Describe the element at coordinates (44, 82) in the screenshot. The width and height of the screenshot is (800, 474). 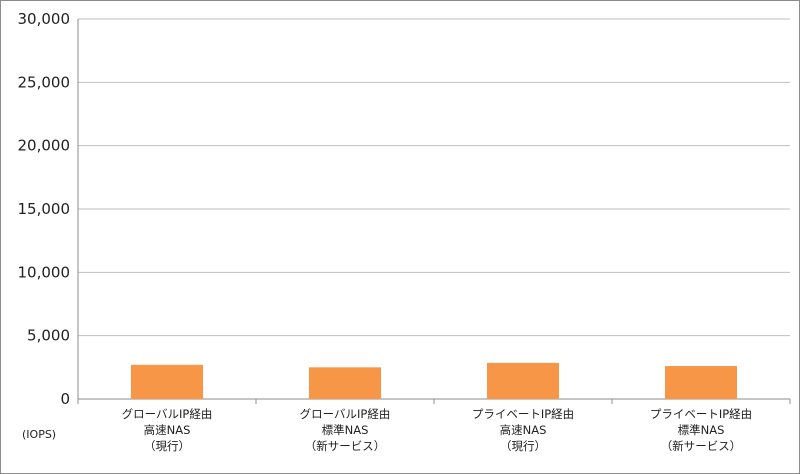
I see `y-tick-label: 25,000` at that location.